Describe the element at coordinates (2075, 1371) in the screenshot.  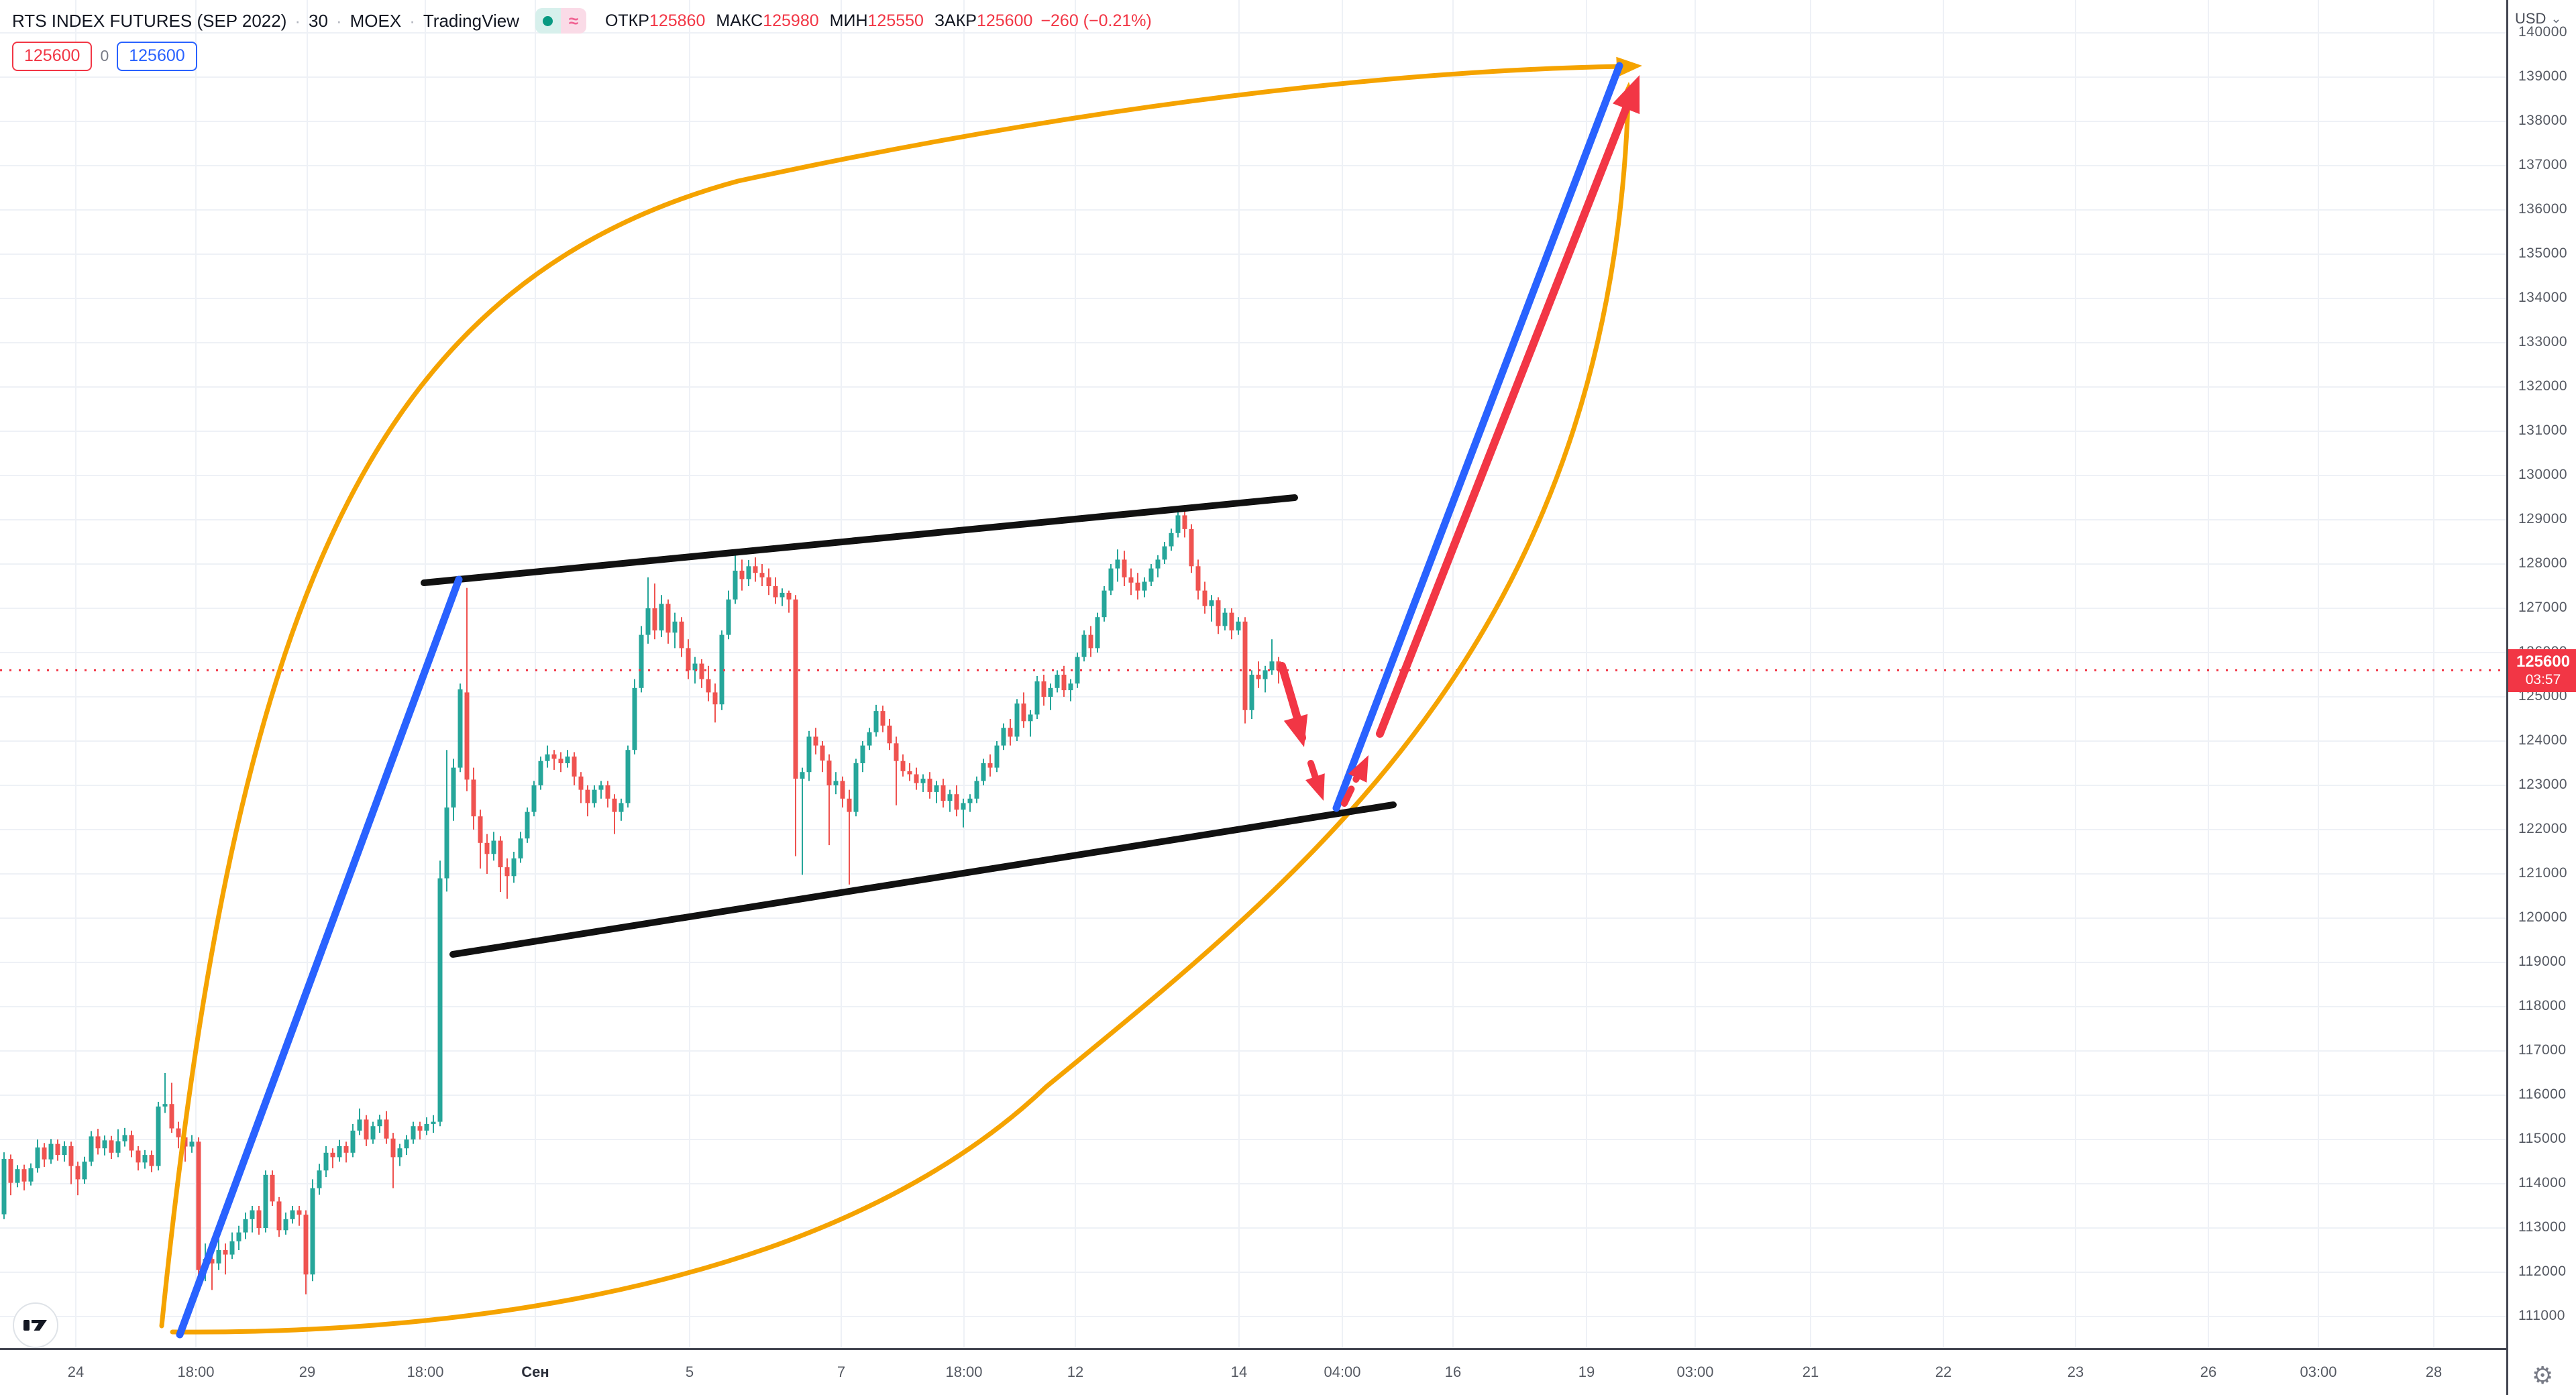
I see `time-axis-label: 23` at that location.